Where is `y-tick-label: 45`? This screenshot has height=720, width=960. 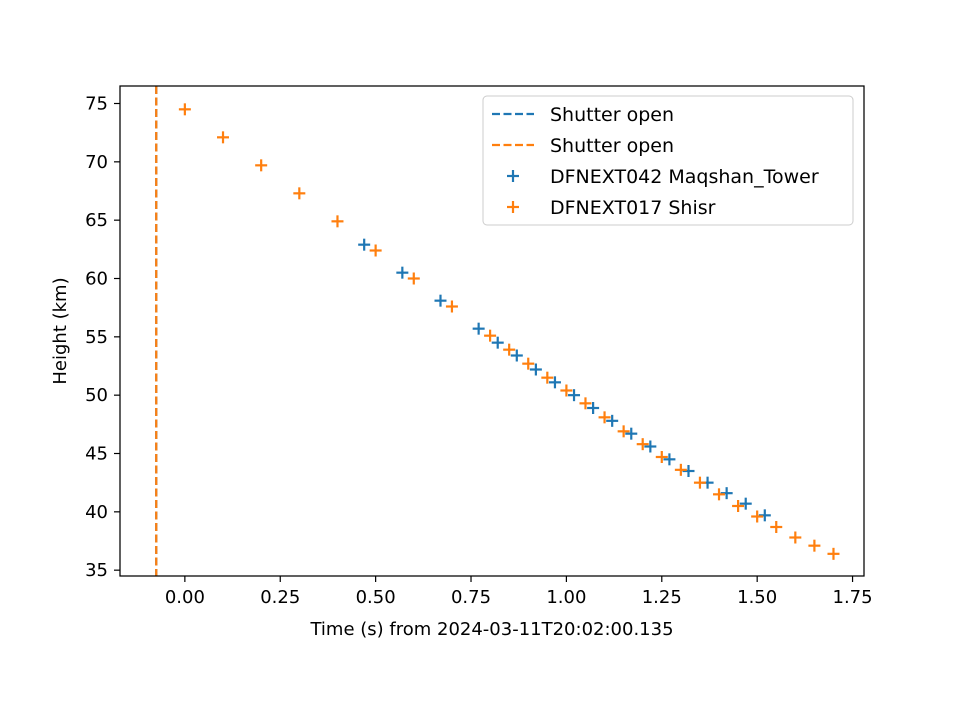
y-tick-label: 45 is located at coordinates (96, 454).